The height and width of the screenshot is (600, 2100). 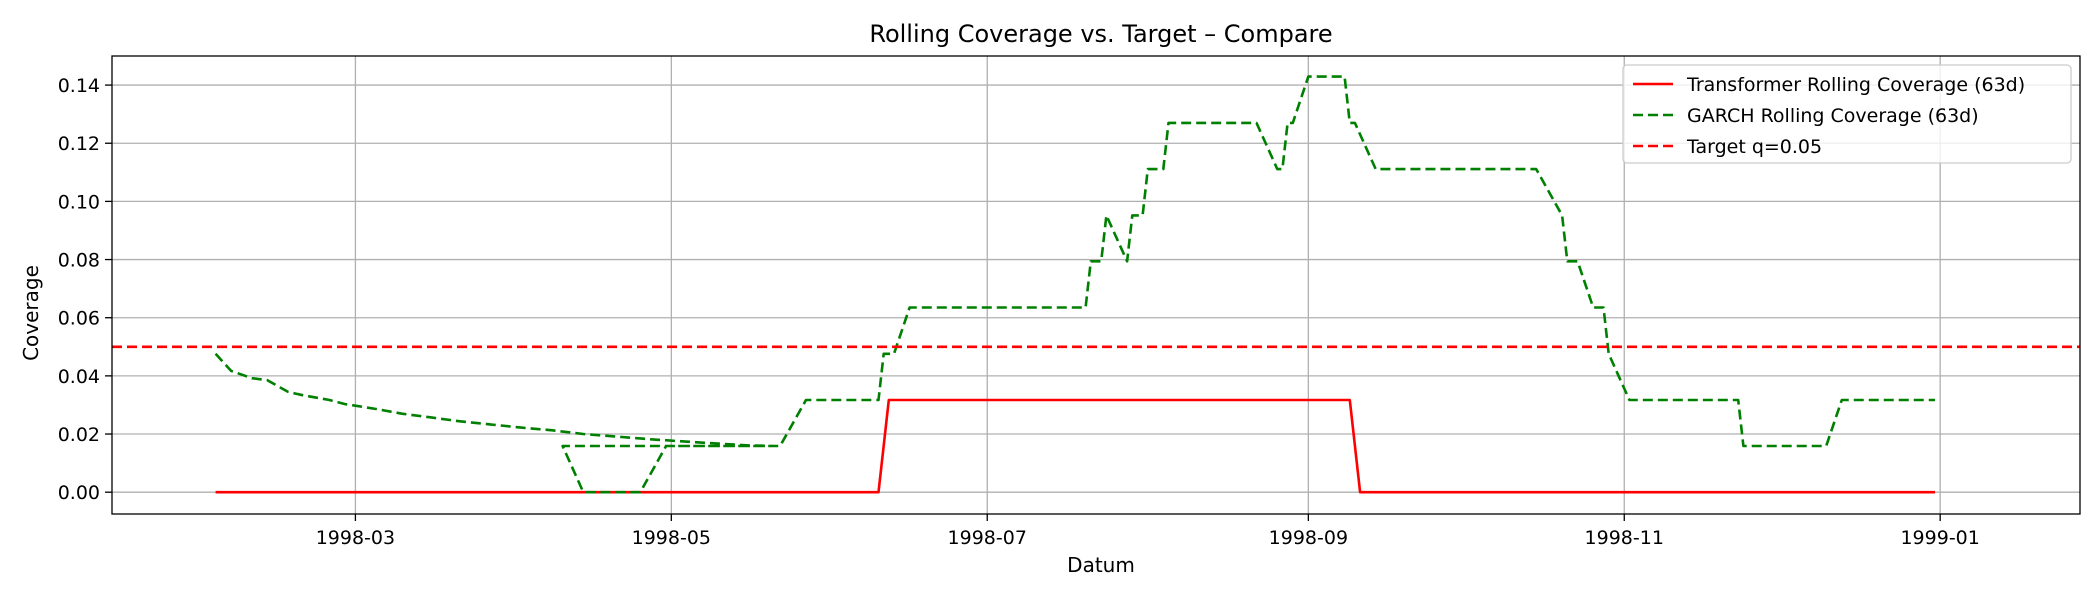 What do you see at coordinates (1624, 538) in the screenshot?
I see `x-tick-label: 1998-11` at bounding box center [1624, 538].